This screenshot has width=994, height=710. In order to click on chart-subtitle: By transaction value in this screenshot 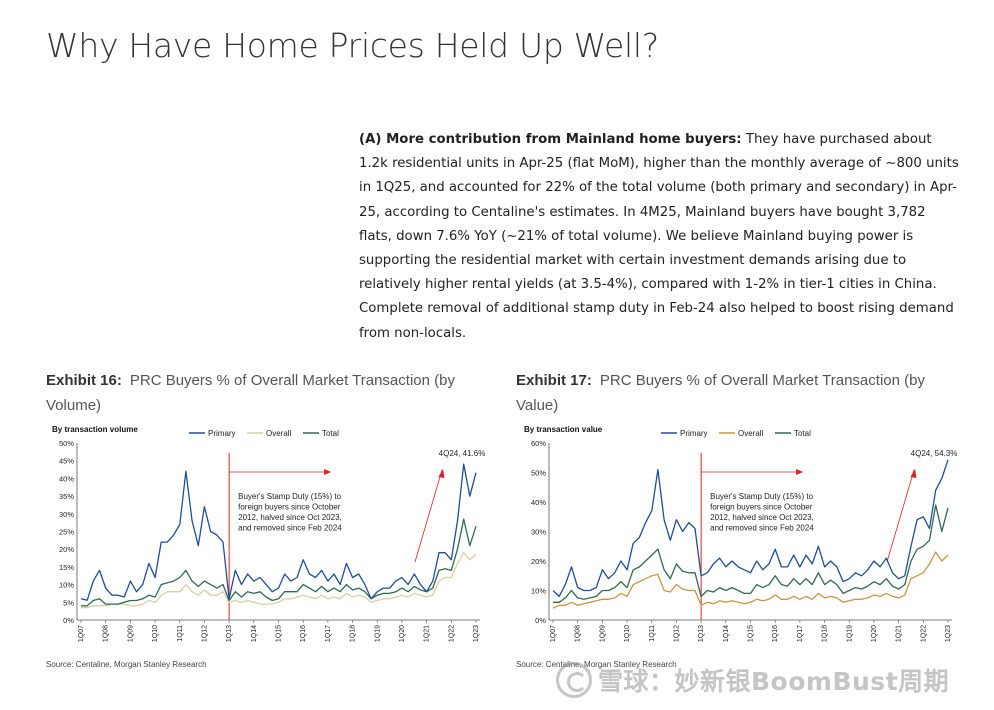, I will do `click(563, 429)`.